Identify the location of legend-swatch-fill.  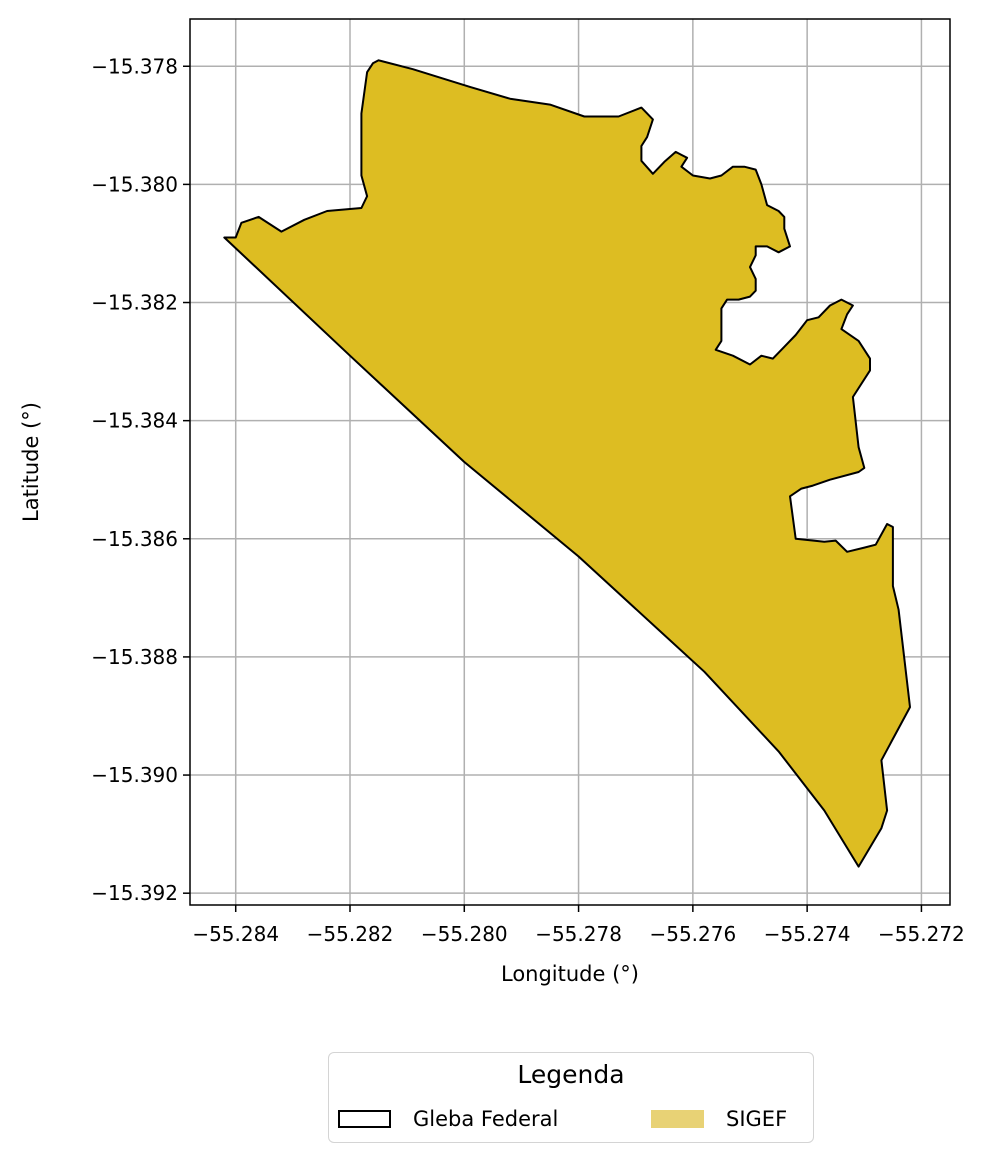
(677, 1119).